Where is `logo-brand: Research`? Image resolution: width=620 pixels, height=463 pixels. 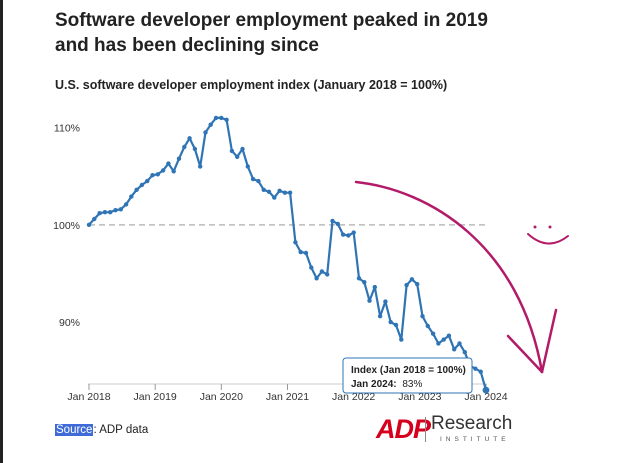
logo-brand: Research is located at coordinates (472, 423).